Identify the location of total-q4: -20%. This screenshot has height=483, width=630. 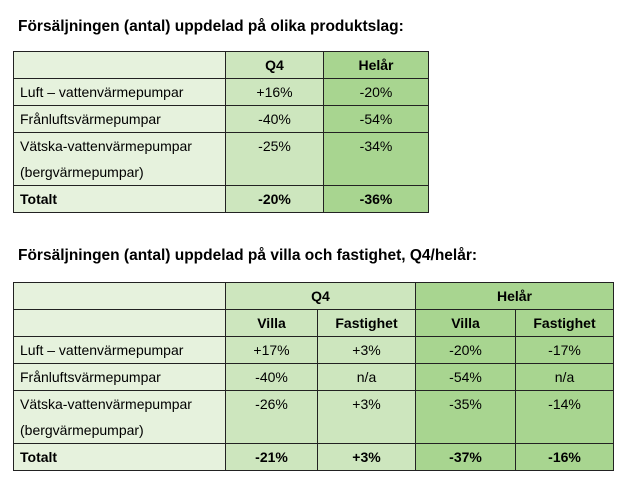
(274, 199).